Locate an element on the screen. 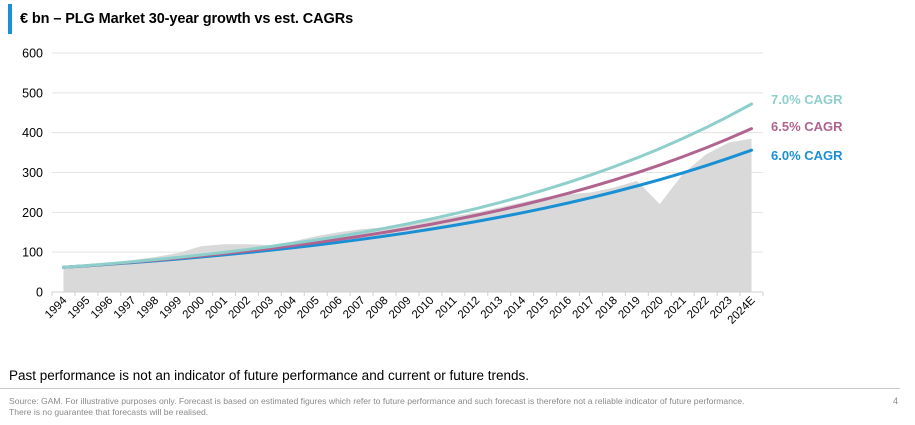 The image size is (915, 425). x-tick-label: 2020 is located at coordinates (652, 308).